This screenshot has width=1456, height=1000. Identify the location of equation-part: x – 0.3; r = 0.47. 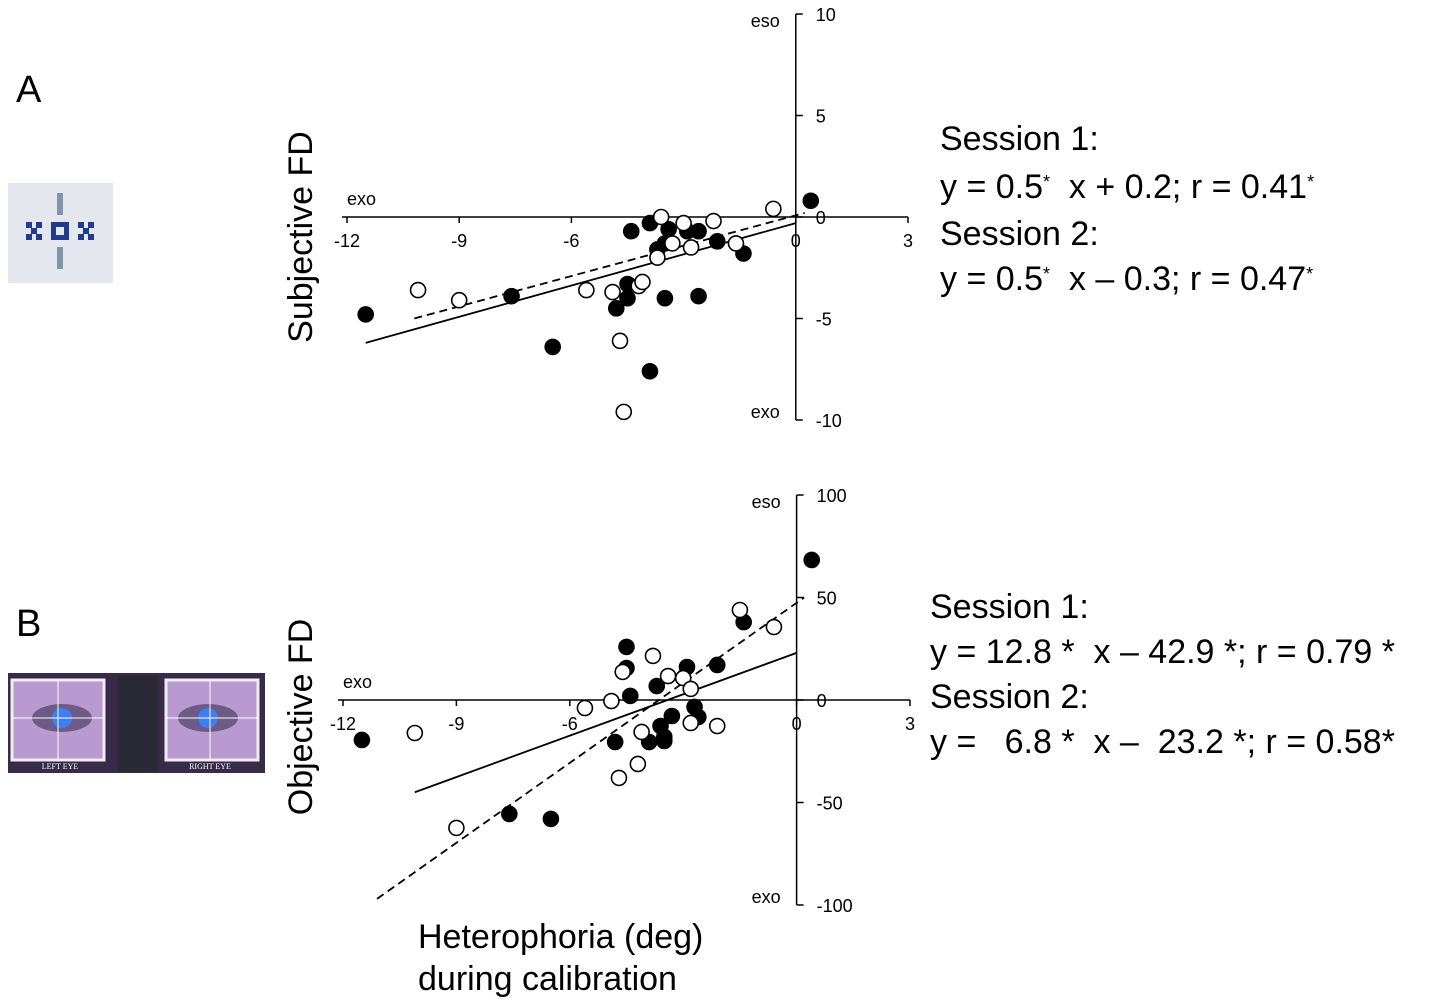
(1178, 279).